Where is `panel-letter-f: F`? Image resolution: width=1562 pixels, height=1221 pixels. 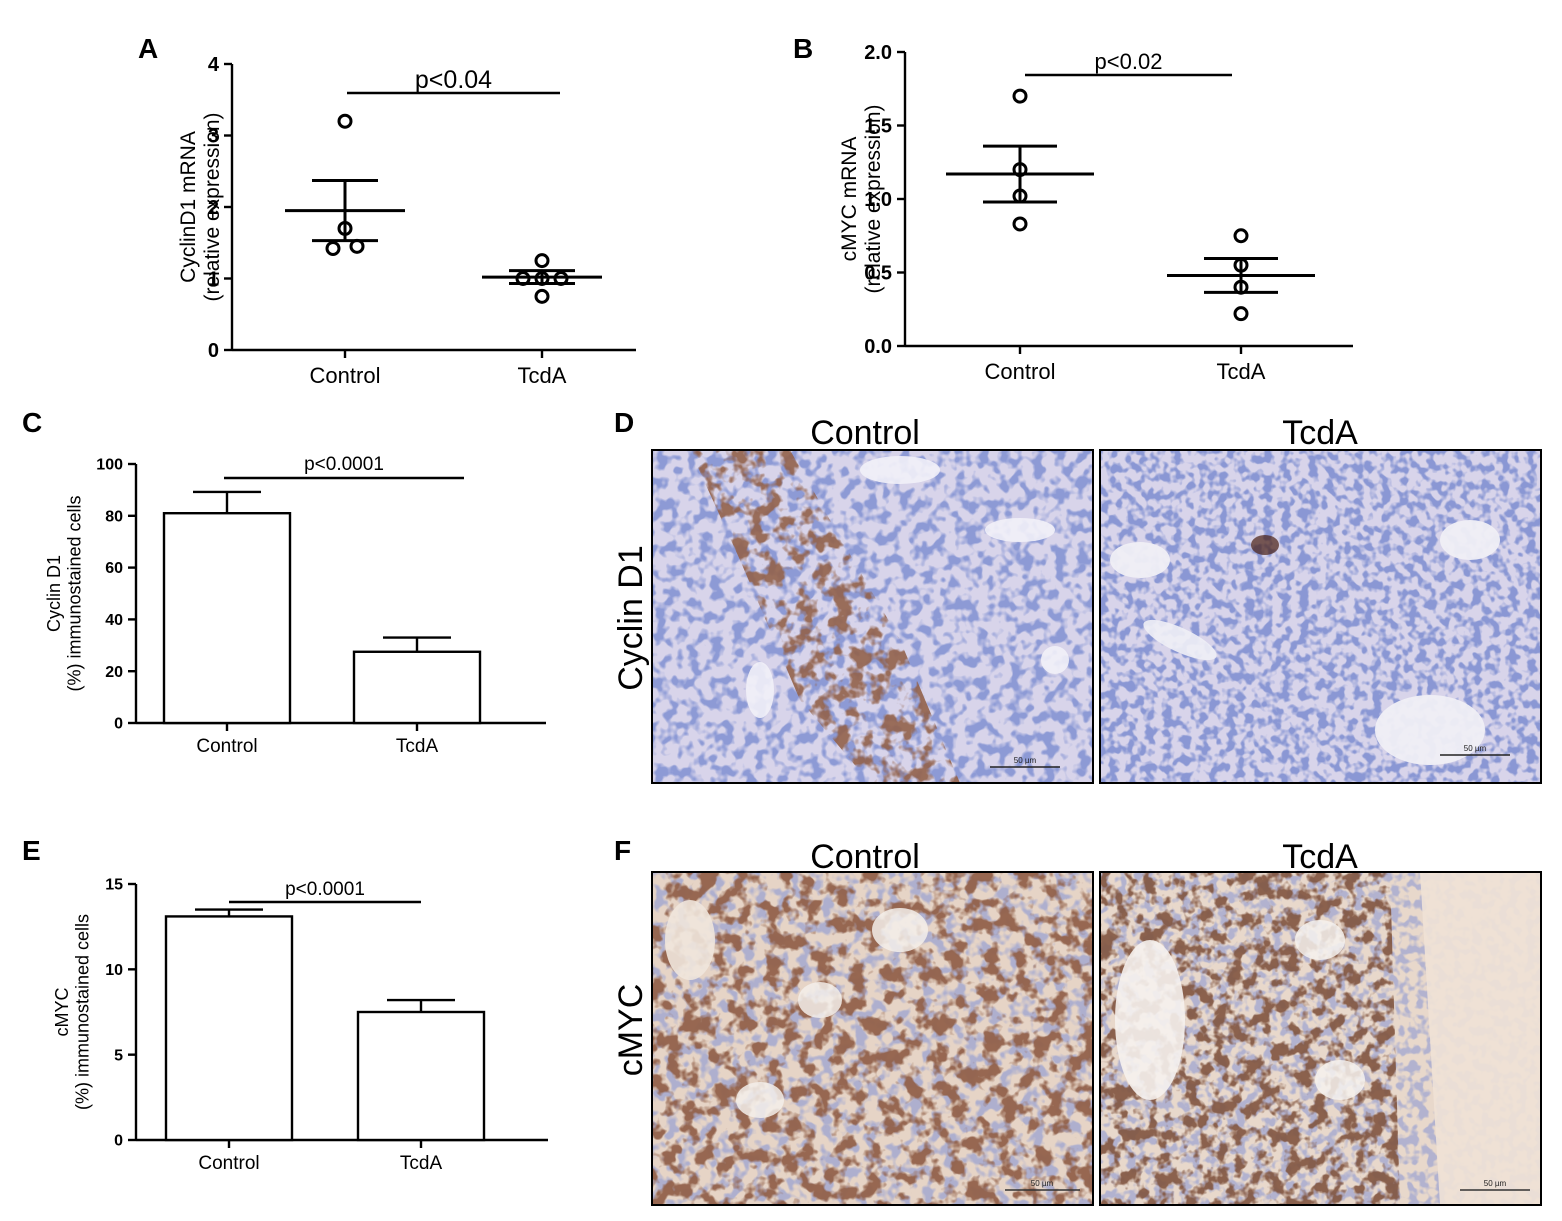
panel-letter-f: F is located at coordinates (622, 850).